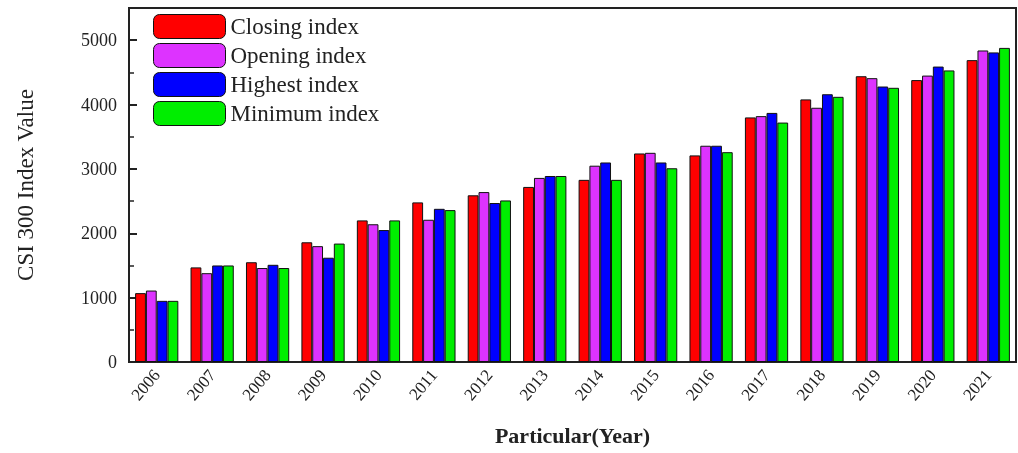  What do you see at coordinates (295, 26) in the screenshot?
I see `legend-label: Closing index` at bounding box center [295, 26].